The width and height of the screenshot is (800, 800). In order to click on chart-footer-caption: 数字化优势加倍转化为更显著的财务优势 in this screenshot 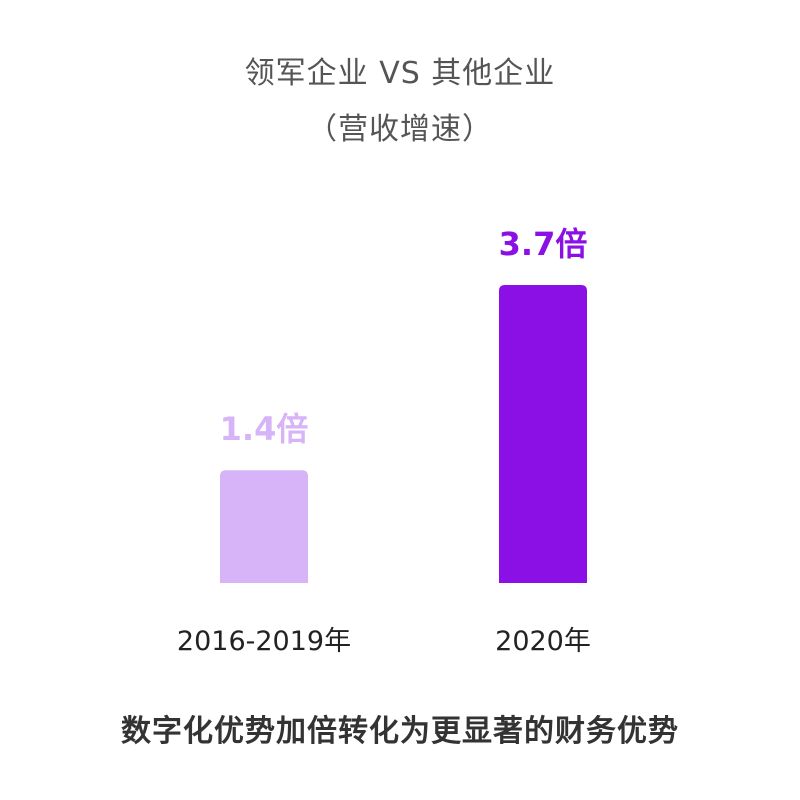, I will do `click(400, 731)`.